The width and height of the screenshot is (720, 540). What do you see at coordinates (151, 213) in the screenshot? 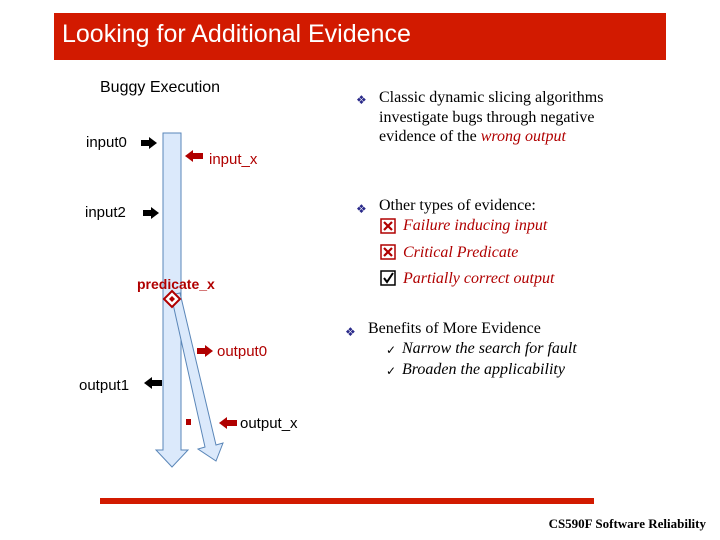
I see `input2-arrow-icon` at bounding box center [151, 213].